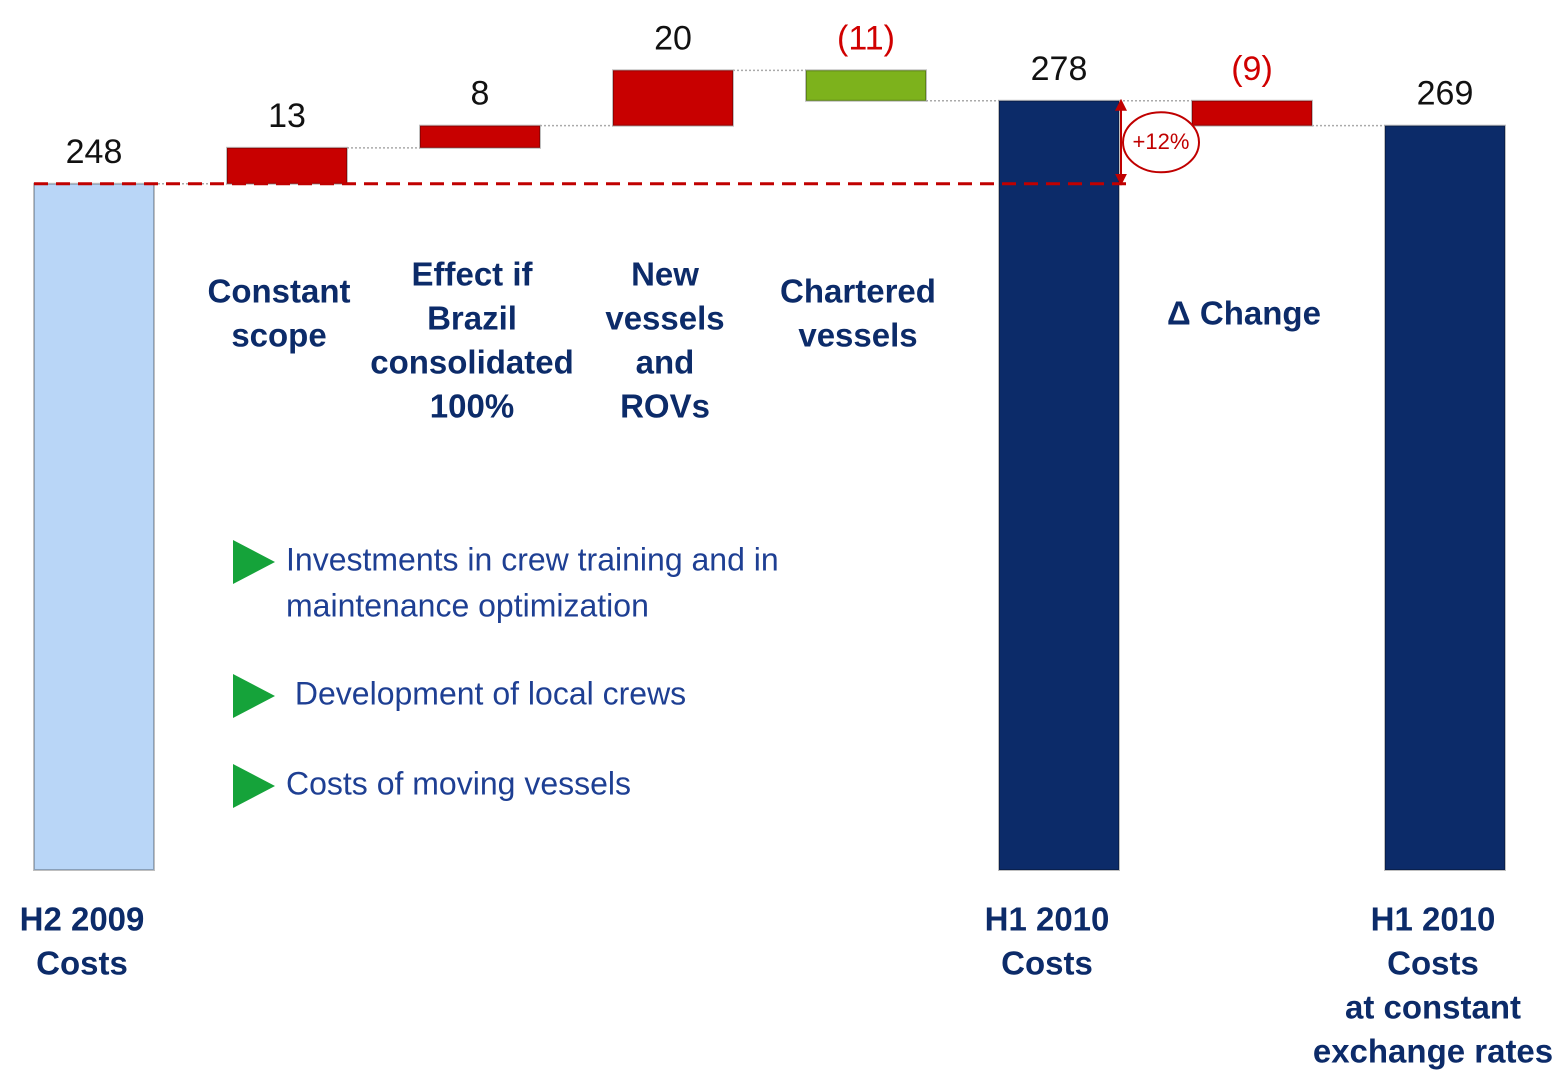 Image resolution: width=1558 pixels, height=1076 pixels. What do you see at coordinates (858, 291) in the screenshot?
I see `category-label: Chartered` at bounding box center [858, 291].